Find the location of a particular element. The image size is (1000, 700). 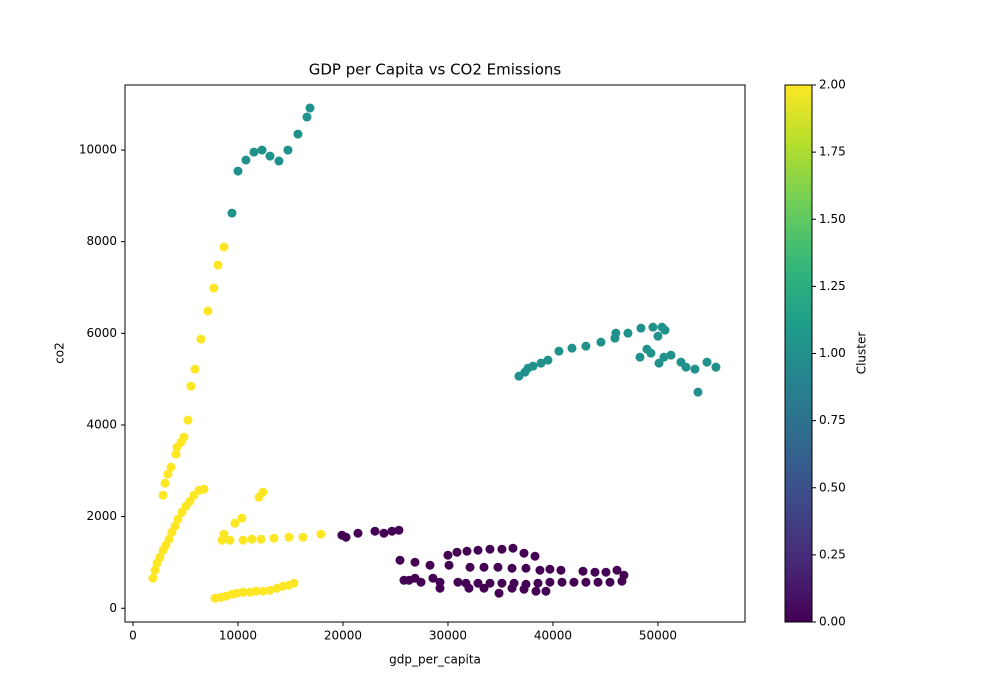

x-tick-label: 10000 is located at coordinates (238, 636).